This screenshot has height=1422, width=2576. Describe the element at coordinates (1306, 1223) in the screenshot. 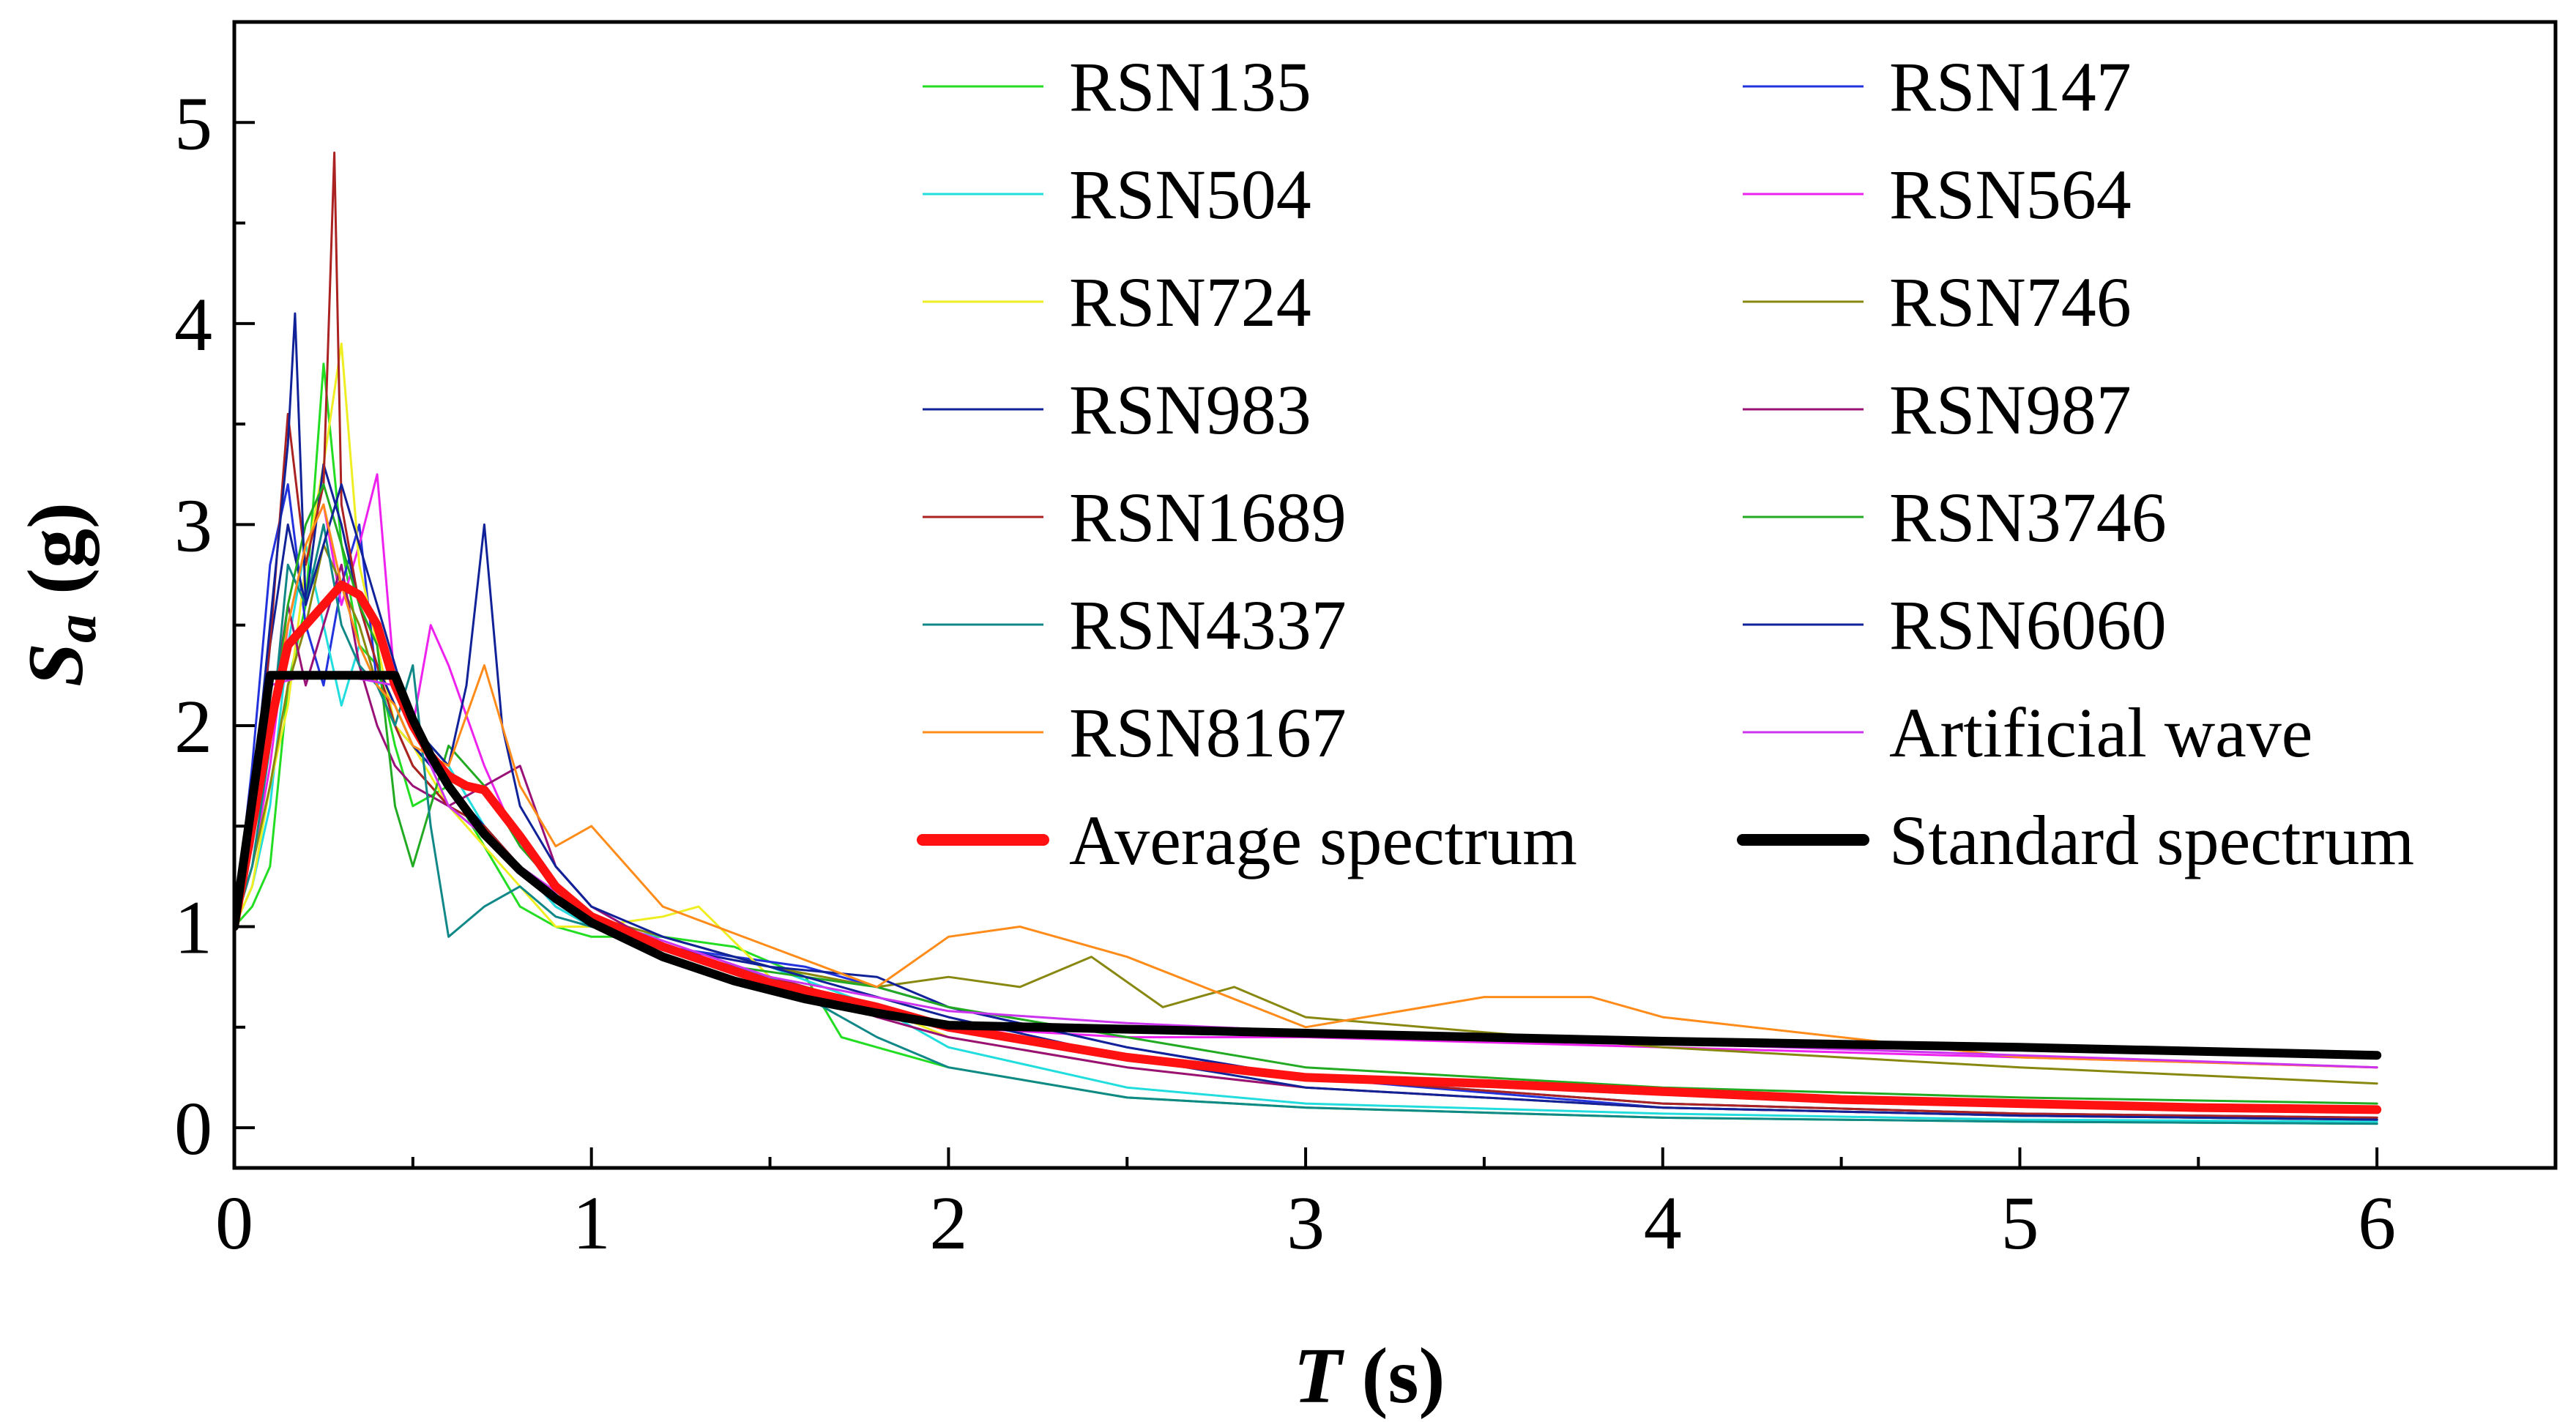

I see `x-tick-label: 3` at that location.